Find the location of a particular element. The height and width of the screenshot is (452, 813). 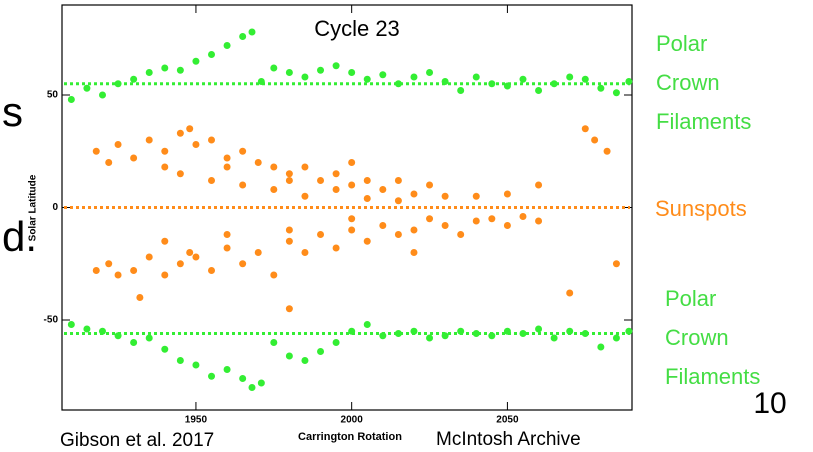

annotation: Sunspots is located at coordinates (701, 208).